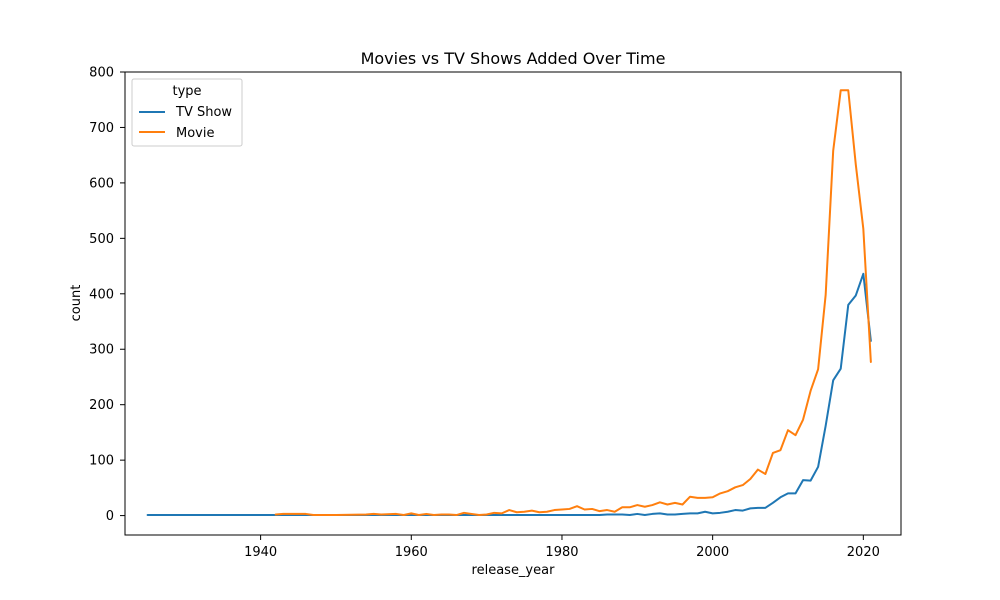  I want to click on y-axis-label: count, so click(76, 303).